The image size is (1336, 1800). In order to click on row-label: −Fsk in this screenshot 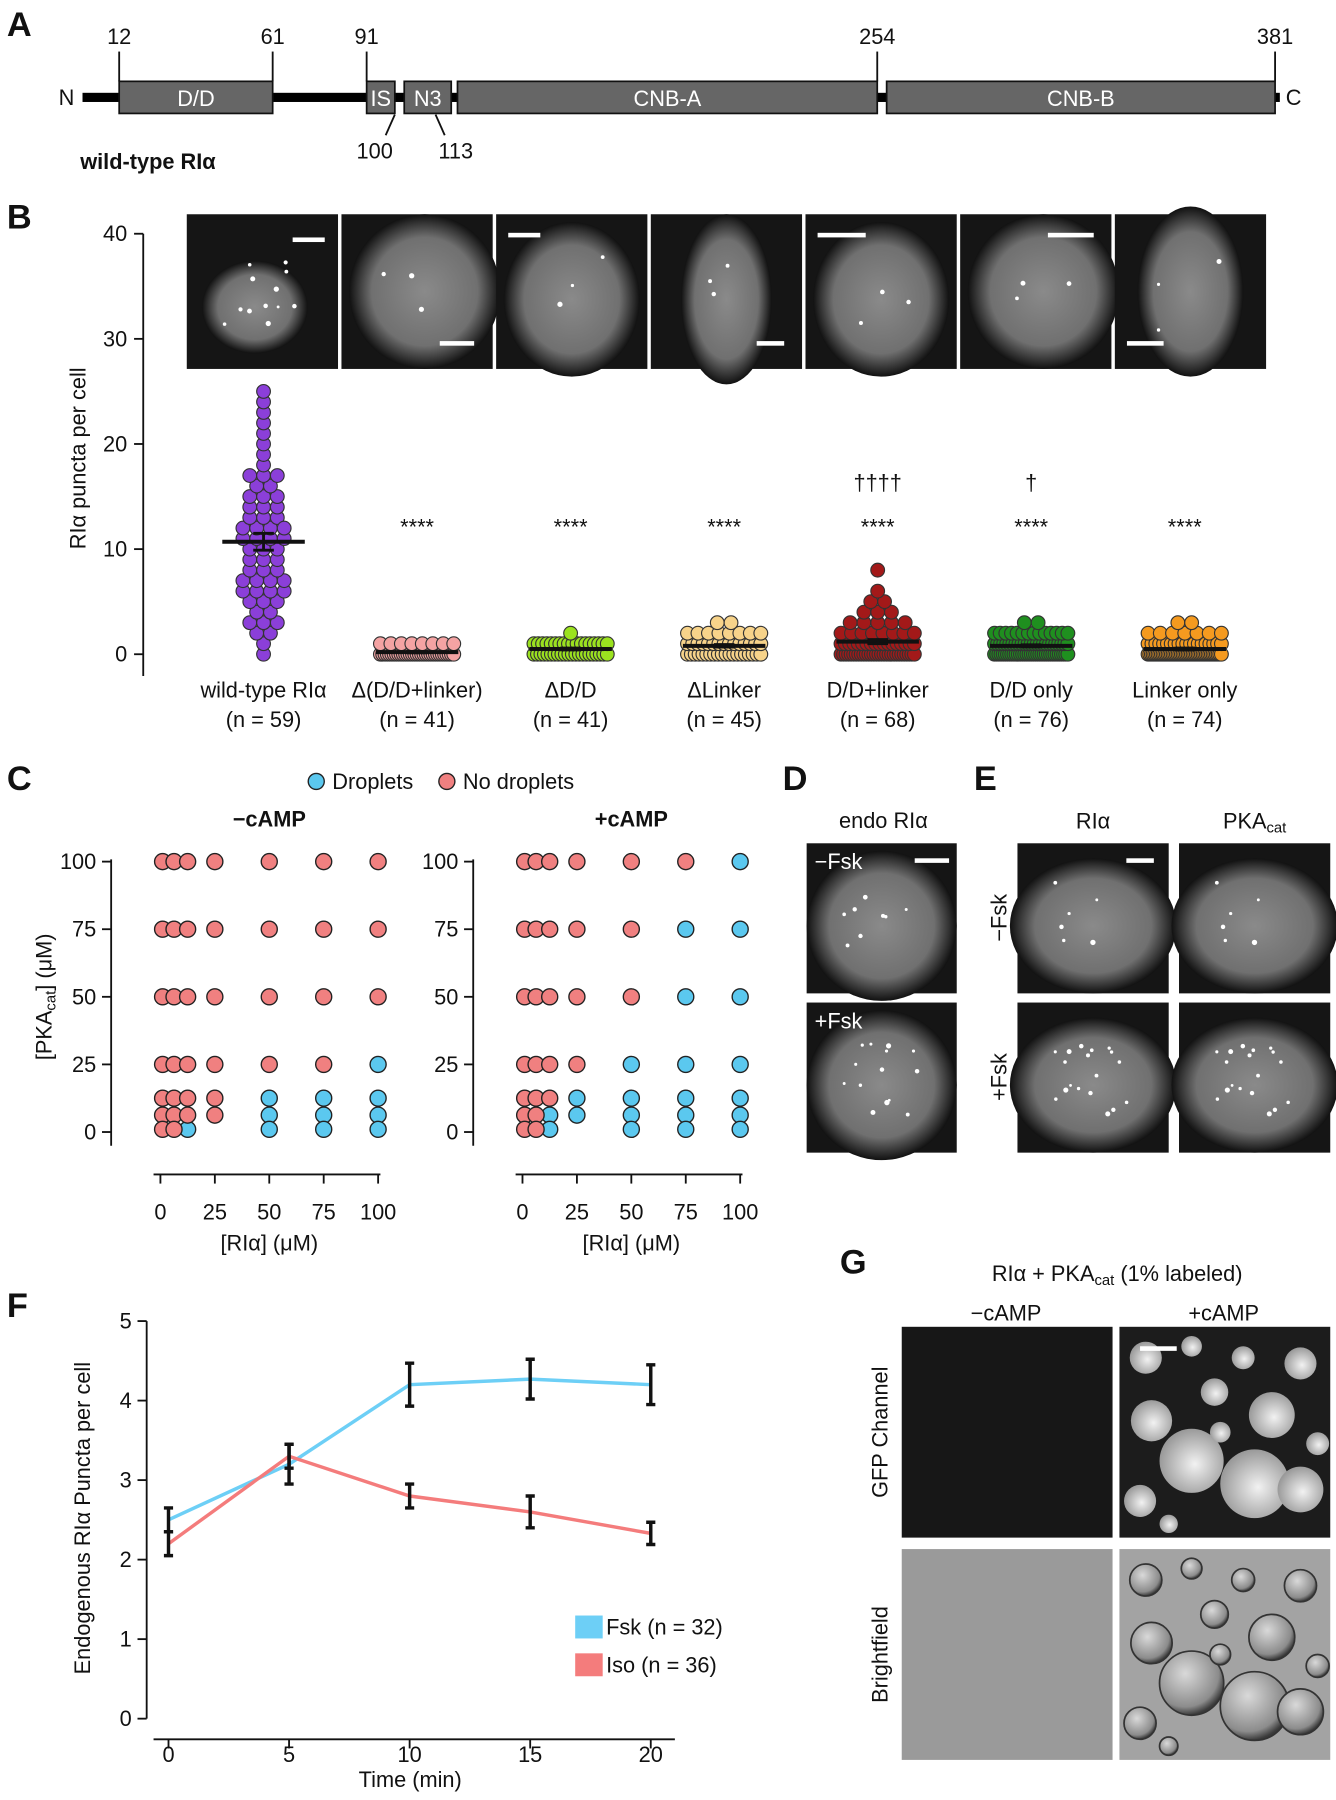, I will do `click(839, 861)`.